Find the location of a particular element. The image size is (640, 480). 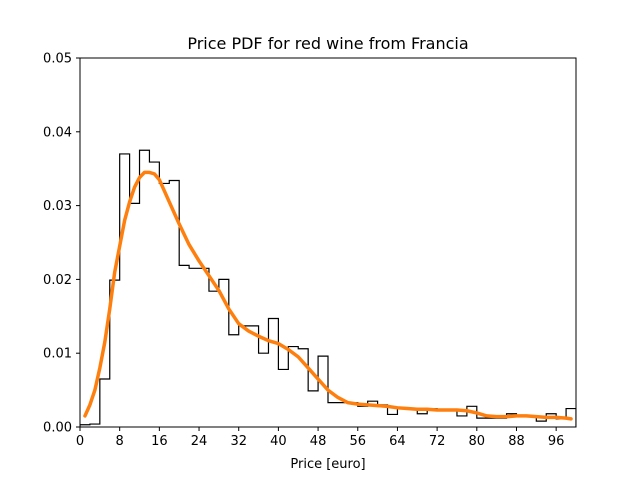

chart-title: Price PDF for red wine from Francia is located at coordinates (327, 43).